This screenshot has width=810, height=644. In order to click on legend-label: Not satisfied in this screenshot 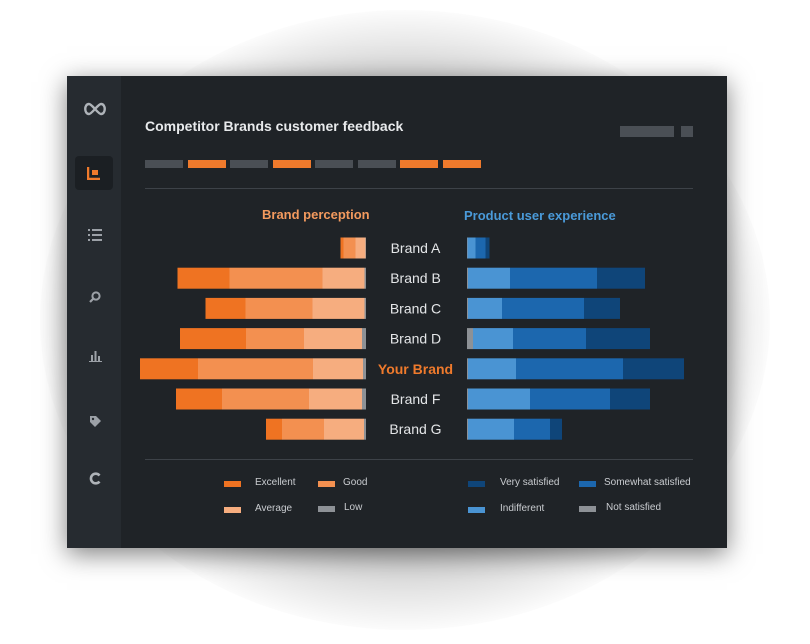, I will do `click(634, 507)`.